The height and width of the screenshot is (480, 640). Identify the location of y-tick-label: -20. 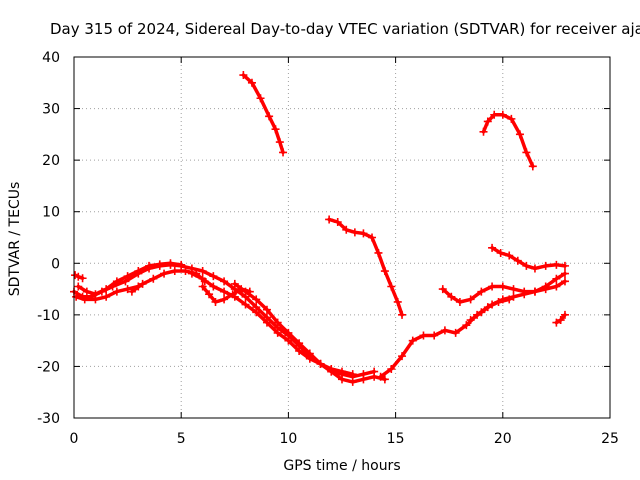
(48, 367).